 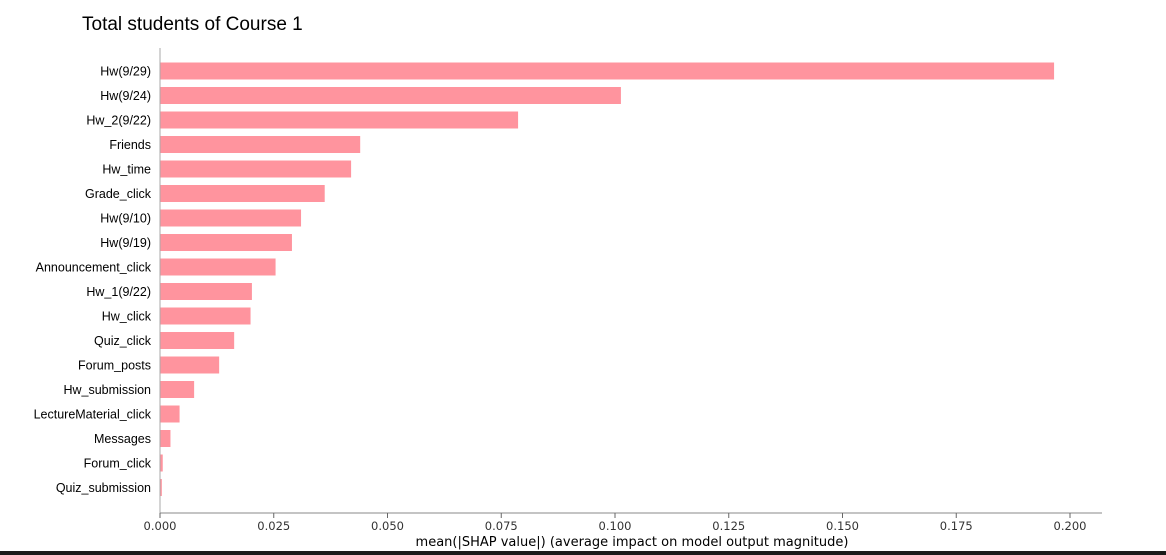 I want to click on x-tick-label: 0.100, so click(x=615, y=526).